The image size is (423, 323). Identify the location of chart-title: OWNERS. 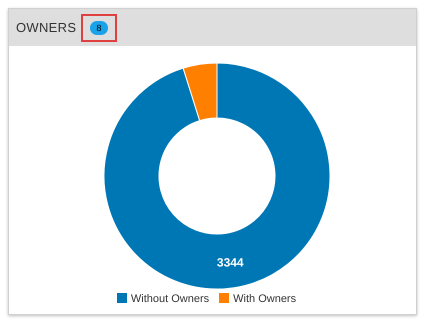
(46, 27).